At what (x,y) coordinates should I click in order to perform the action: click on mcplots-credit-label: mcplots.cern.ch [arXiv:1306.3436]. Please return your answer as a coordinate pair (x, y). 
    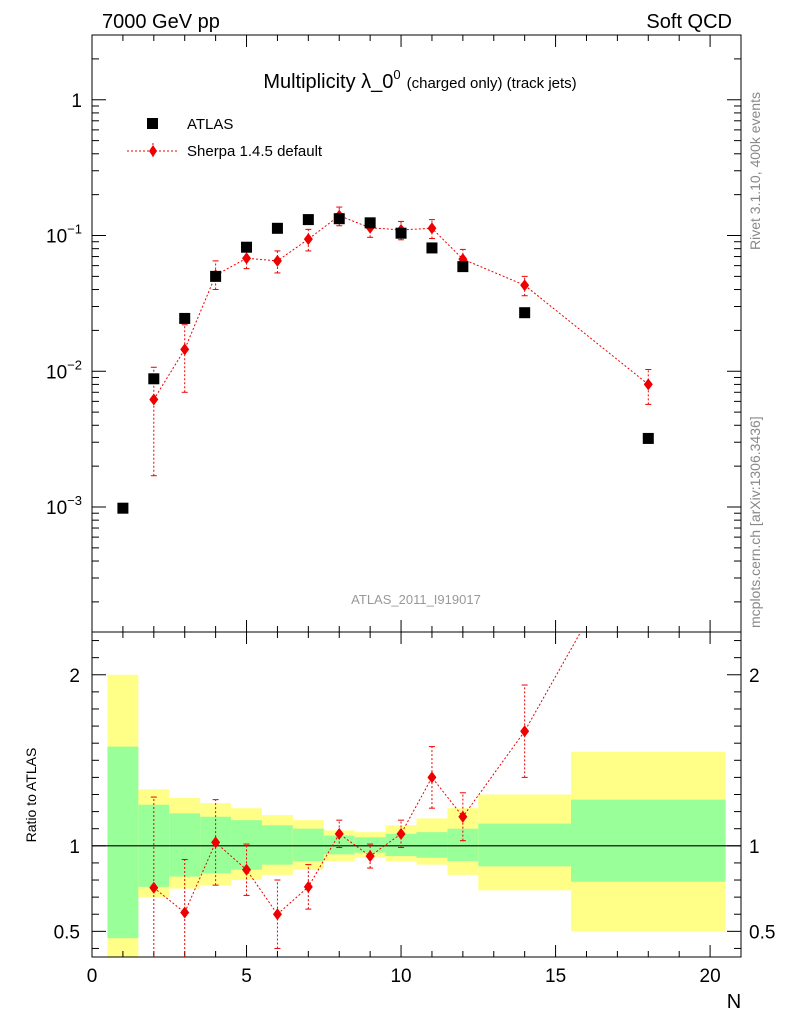
    Looking at the image, I should click on (755, 522).